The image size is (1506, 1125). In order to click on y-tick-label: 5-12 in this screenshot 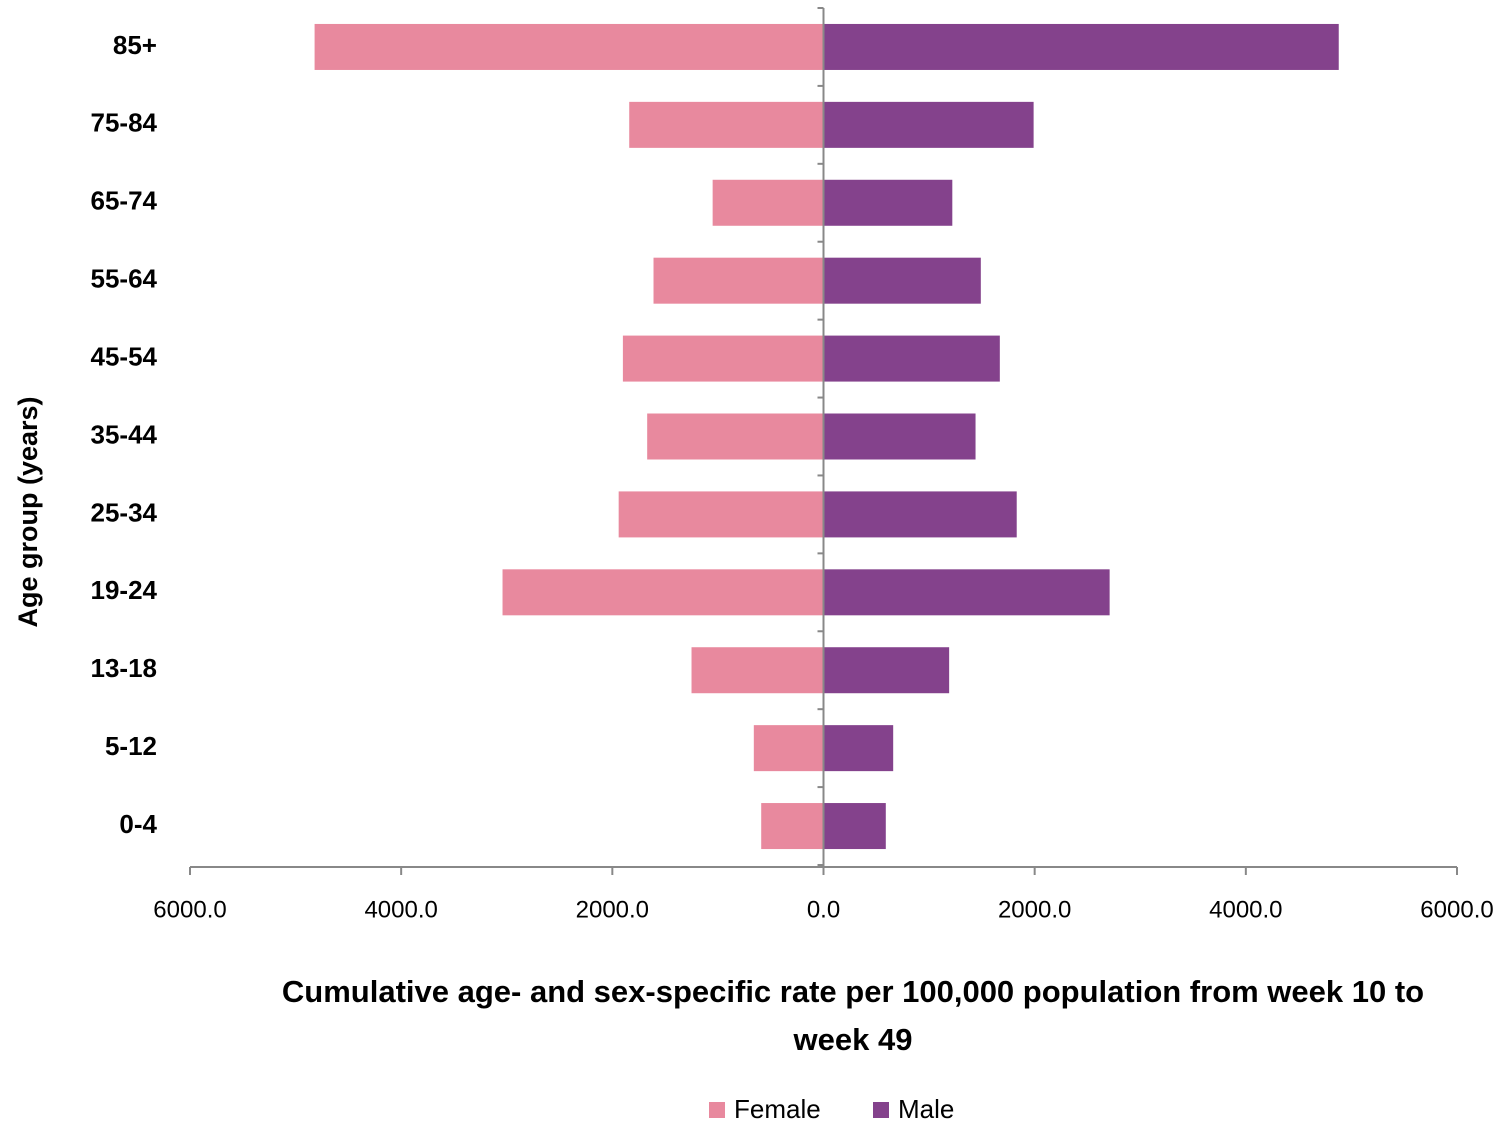, I will do `click(131, 746)`.